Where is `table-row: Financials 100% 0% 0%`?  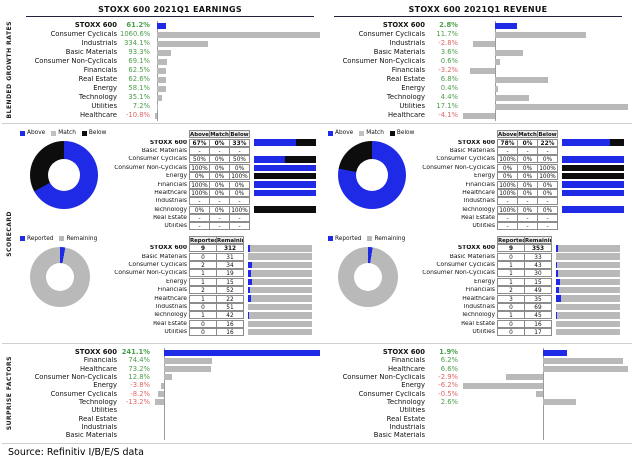 table-row: Financials 100% 0% 0% is located at coordinates (524, 184).